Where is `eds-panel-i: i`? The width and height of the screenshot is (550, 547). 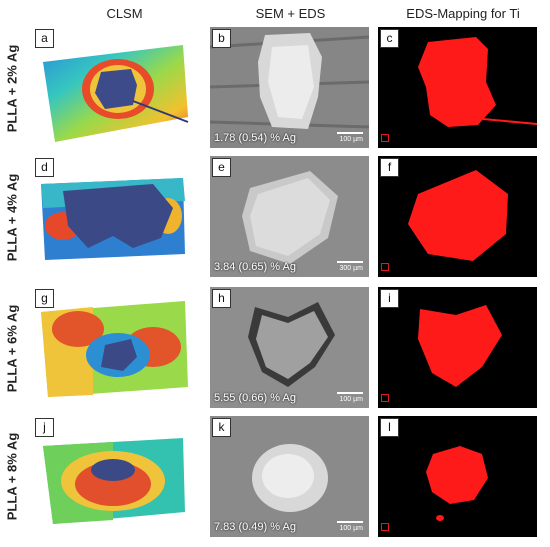 eds-panel-i: i is located at coordinates (457, 347).